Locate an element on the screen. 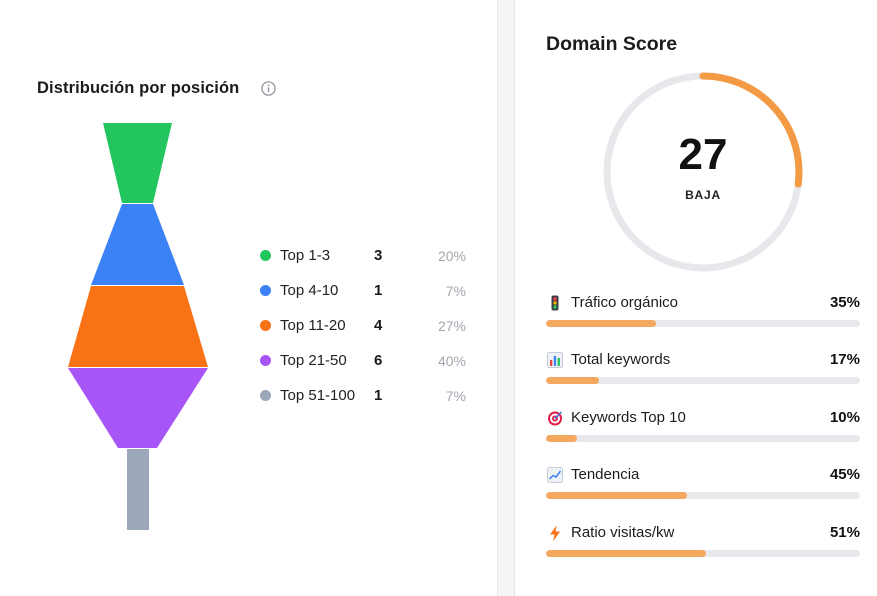 Image resolution: width=877 pixels, height=596 pixels. legend-label: Top 11-20 is located at coordinates (313, 325).